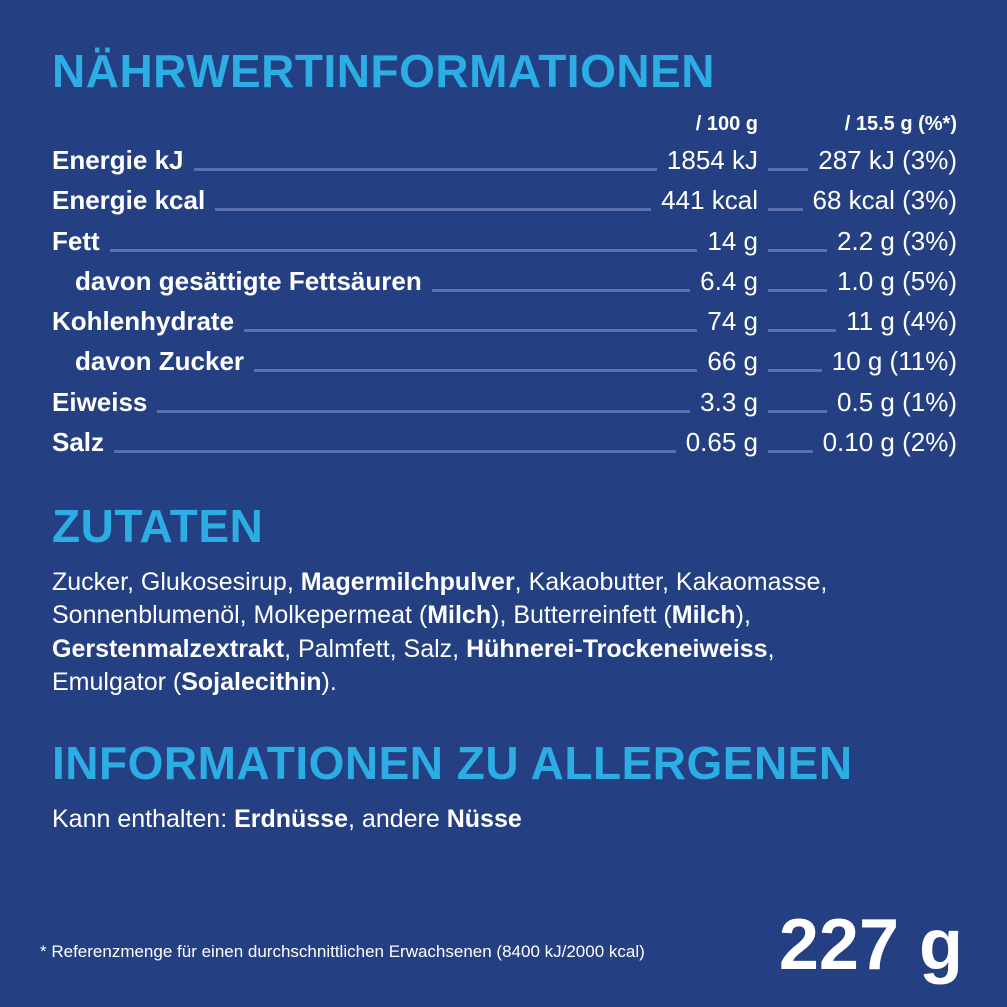 Image resolution: width=1007 pixels, height=1007 pixels. Describe the element at coordinates (118, 159) in the screenshot. I see `nutrient-label: Energie kJ` at that location.